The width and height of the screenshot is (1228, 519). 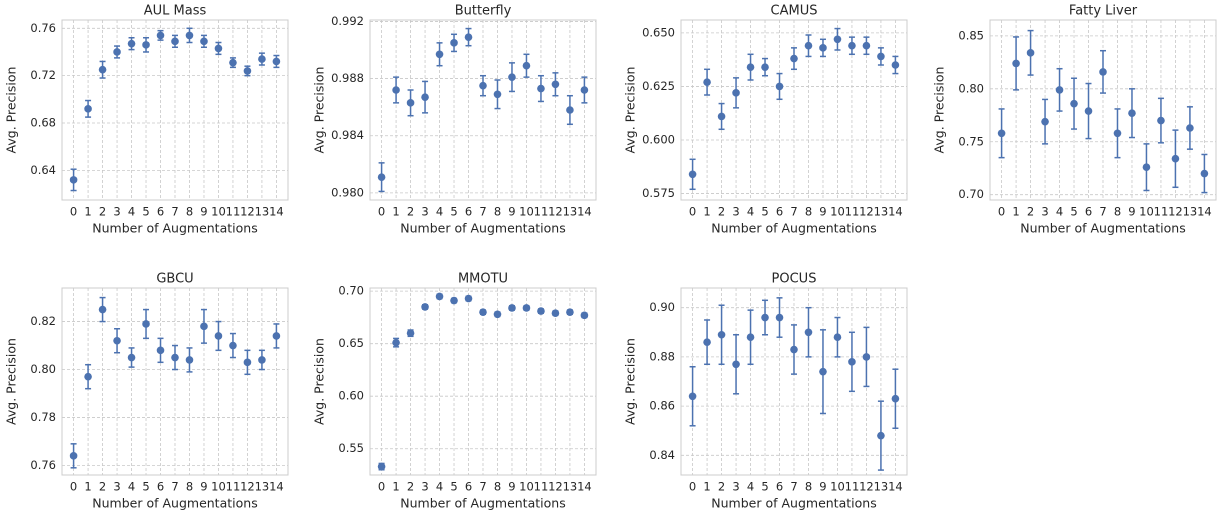 What do you see at coordinates (424, 487) in the screenshot?
I see `x-tick-label: 3` at bounding box center [424, 487].